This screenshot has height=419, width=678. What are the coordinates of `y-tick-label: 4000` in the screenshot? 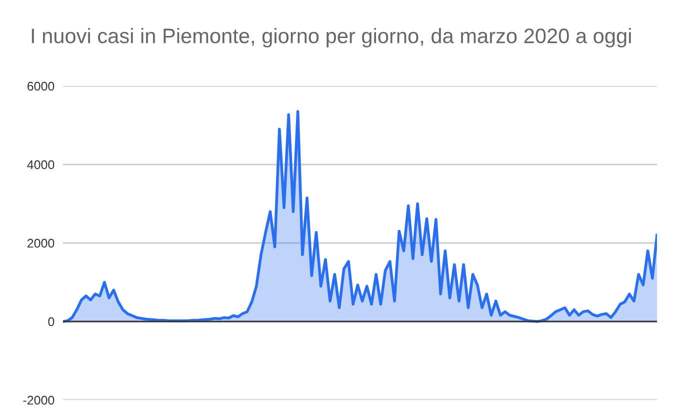 It's located at (40, 165).